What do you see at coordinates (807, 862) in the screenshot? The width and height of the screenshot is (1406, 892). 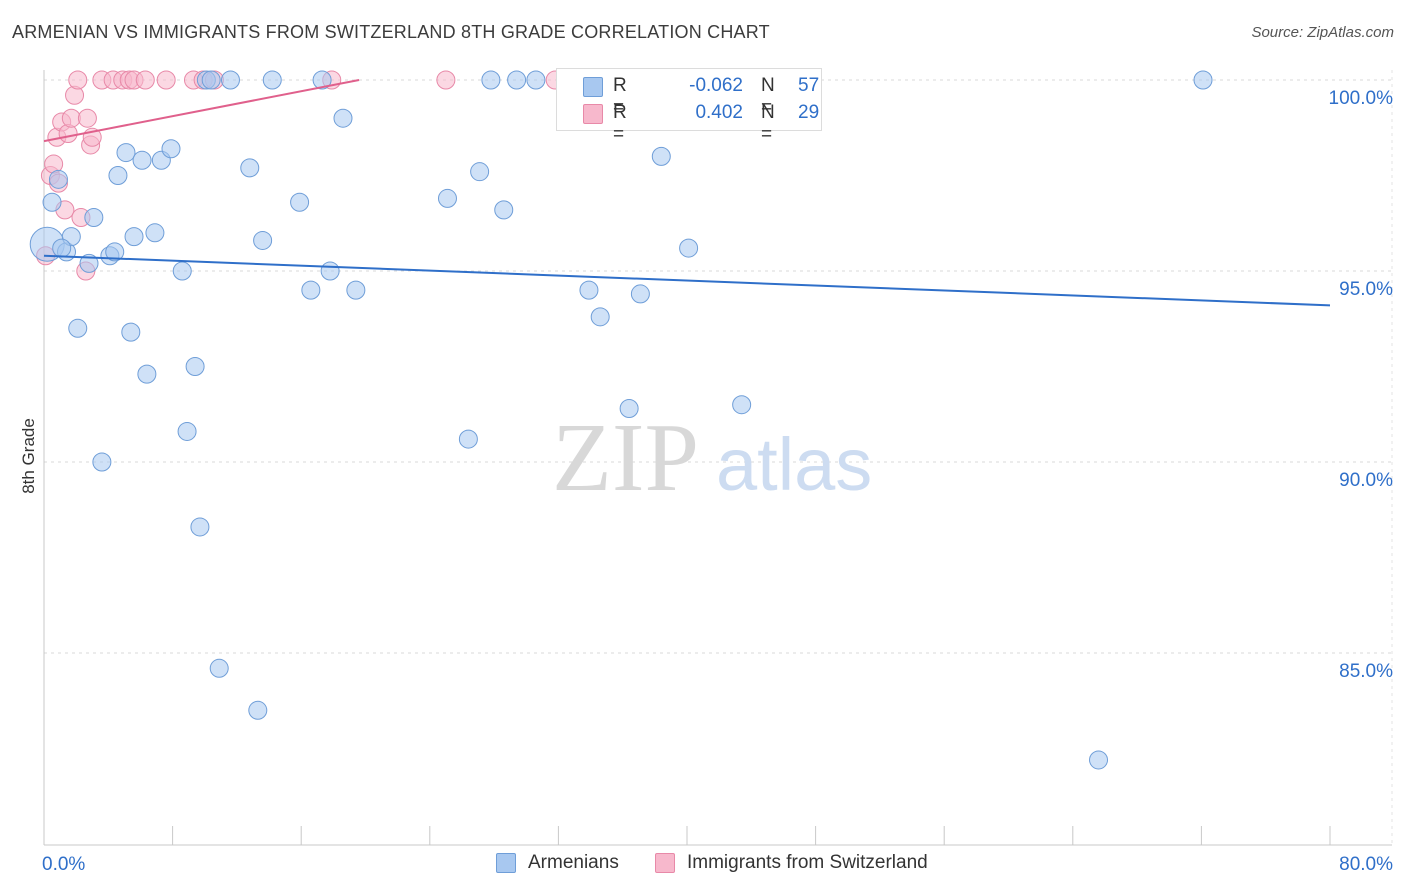 I see `legend-swiss-label: Immigrants from Switzerland` at bounding box center [807, 862].